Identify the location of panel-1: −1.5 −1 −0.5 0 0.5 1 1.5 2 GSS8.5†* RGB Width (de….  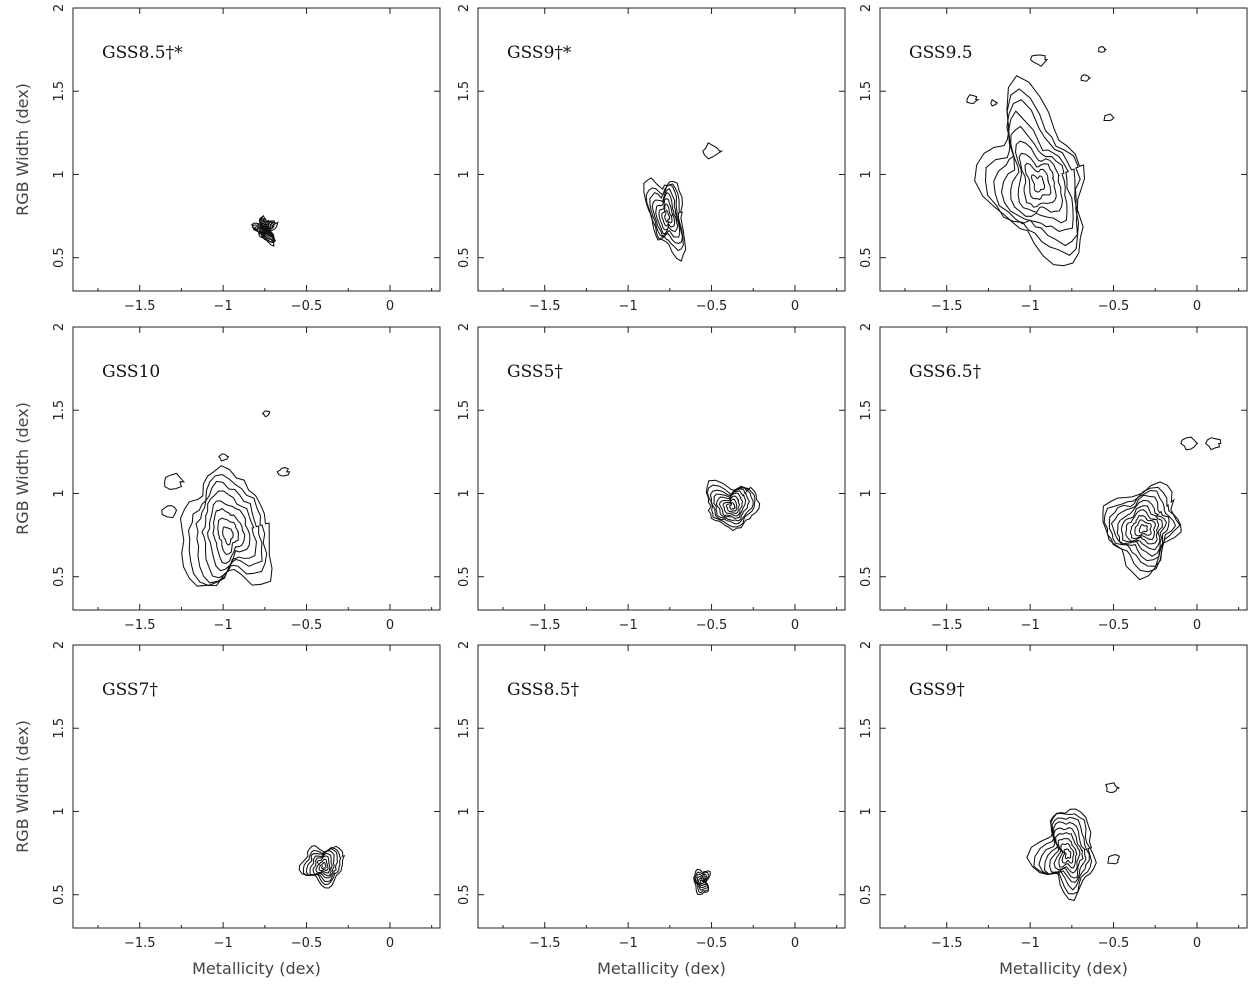
(227, 159).